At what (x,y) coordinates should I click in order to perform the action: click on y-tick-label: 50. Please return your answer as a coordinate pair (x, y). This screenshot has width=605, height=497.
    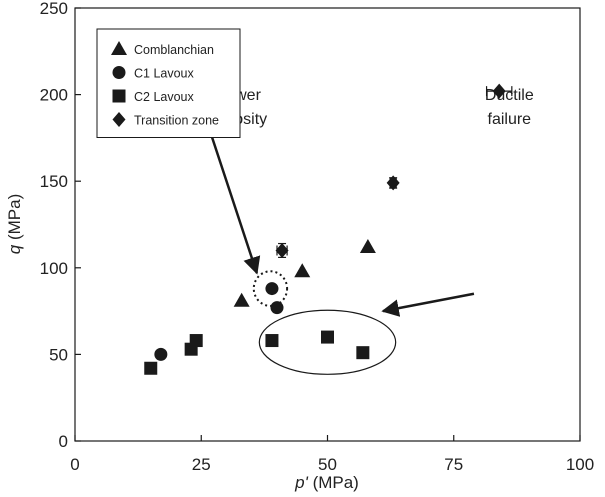
    Looking at the image, I should click on (58, 354).